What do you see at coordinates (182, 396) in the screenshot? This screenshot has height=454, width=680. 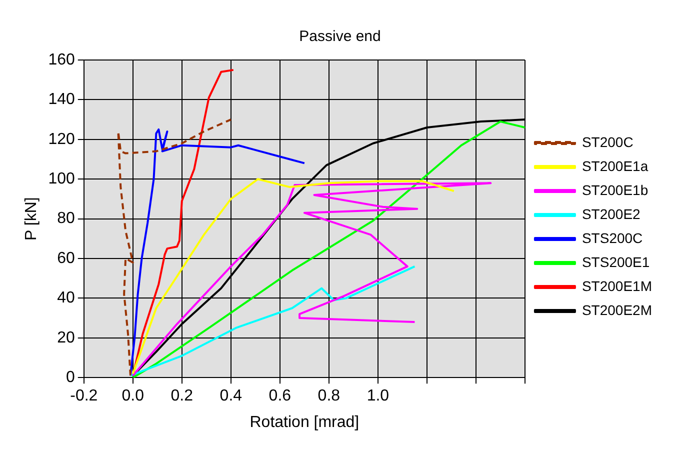 I see `x-tick-label: 0.2` at bounding box center [182, 396].